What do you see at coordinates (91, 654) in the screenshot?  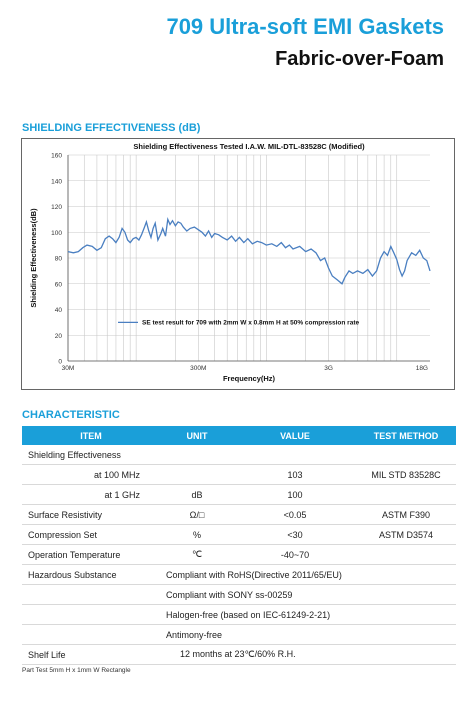 I see `cell-item: Shelf Life` at bounding box center [91, 654].